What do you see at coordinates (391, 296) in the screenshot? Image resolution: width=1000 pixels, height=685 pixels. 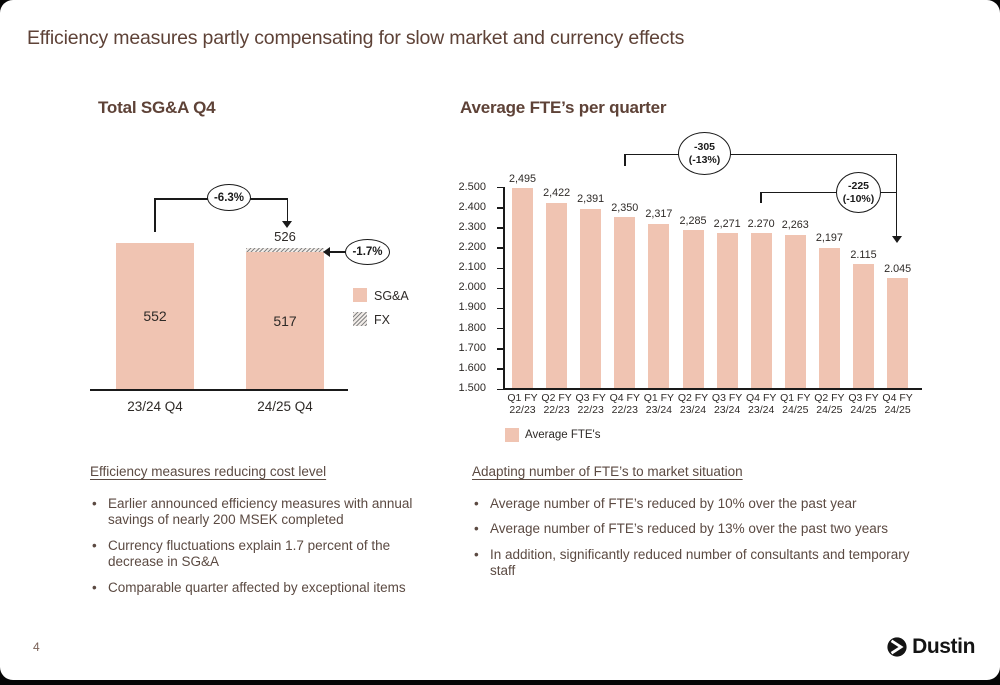 I see `legend-label-sgna: SG&A` at bounding box center [391, 296].